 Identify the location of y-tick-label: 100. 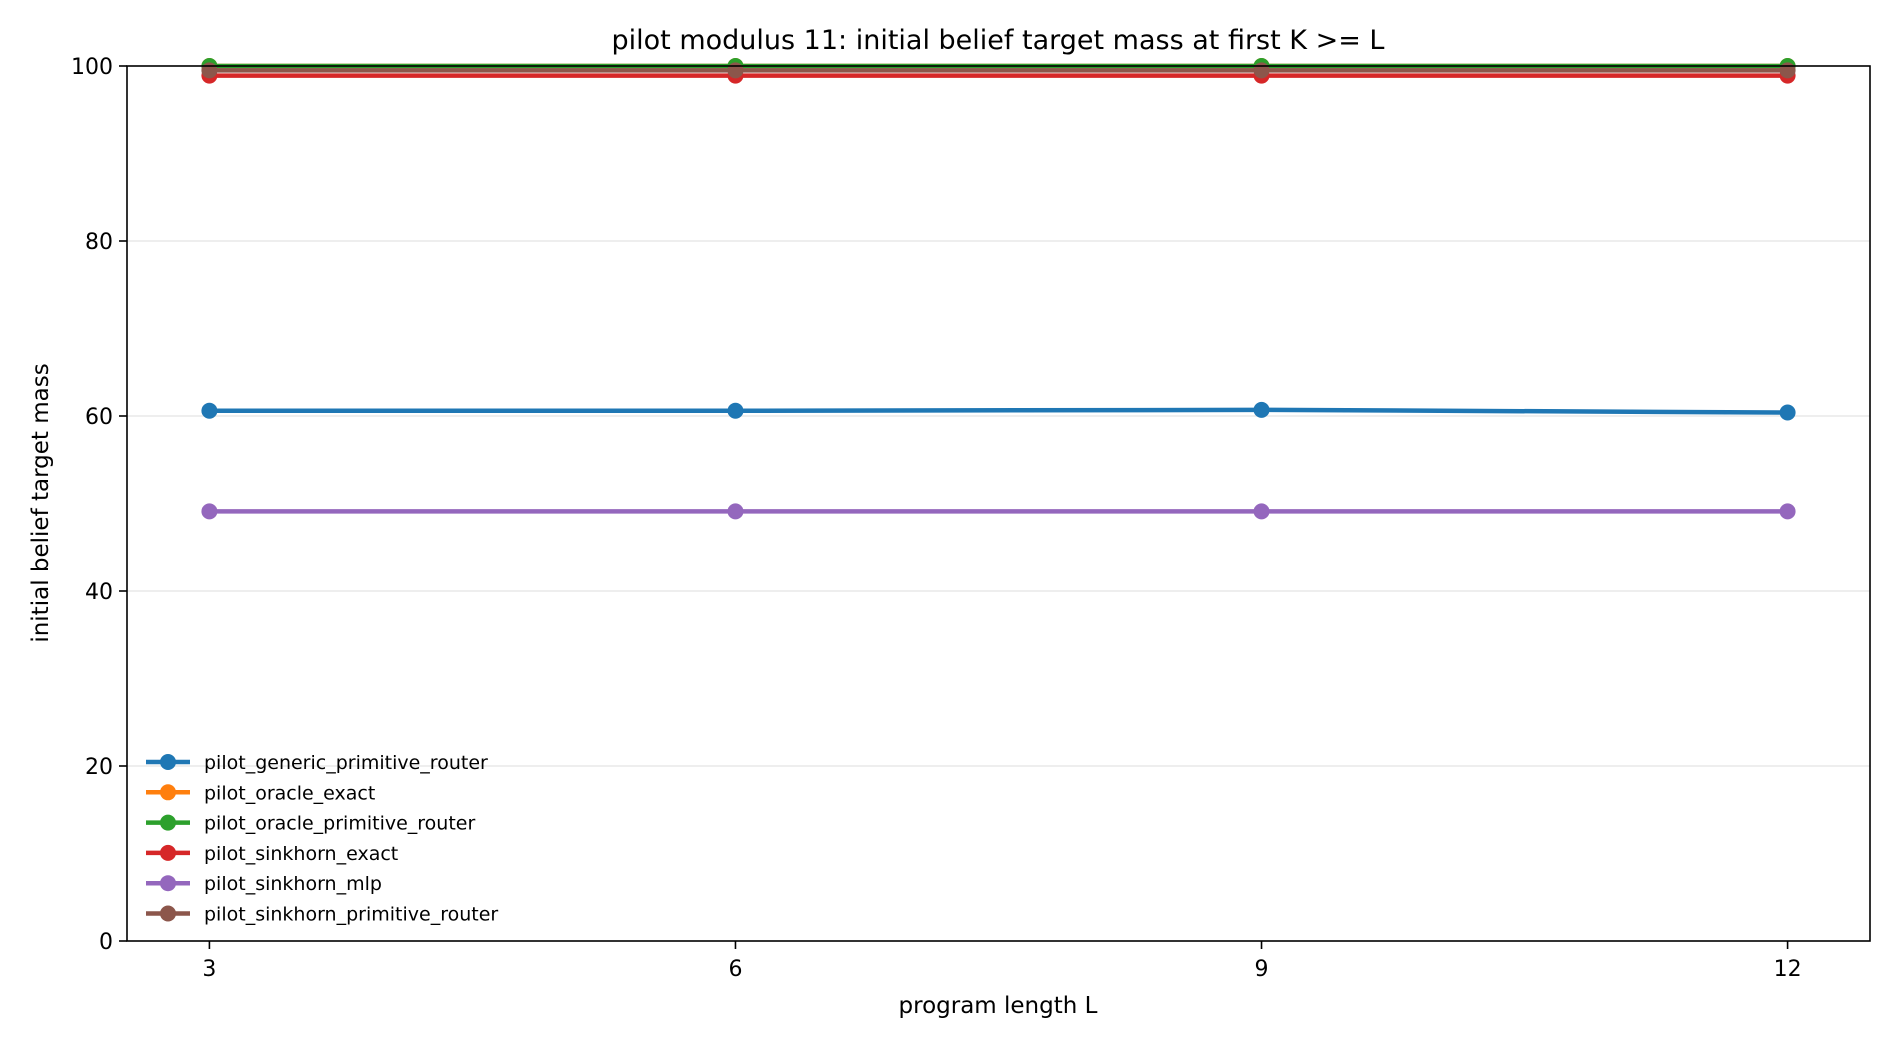
(92, 67).